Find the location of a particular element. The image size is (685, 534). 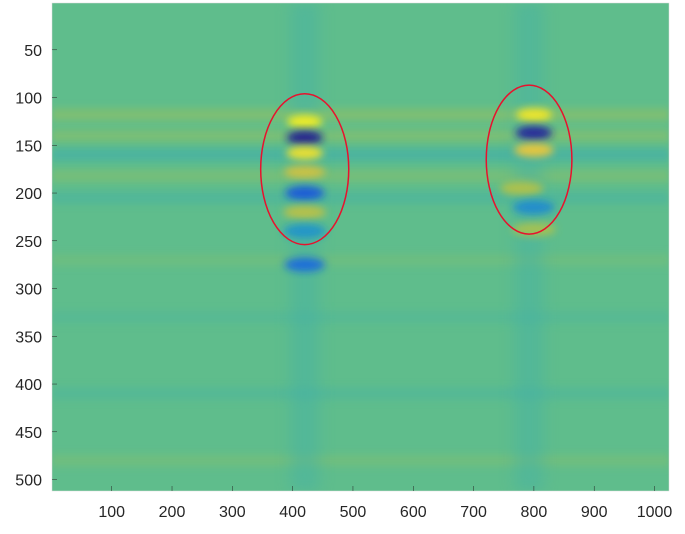

annotations is located at coordinates (416, 165).